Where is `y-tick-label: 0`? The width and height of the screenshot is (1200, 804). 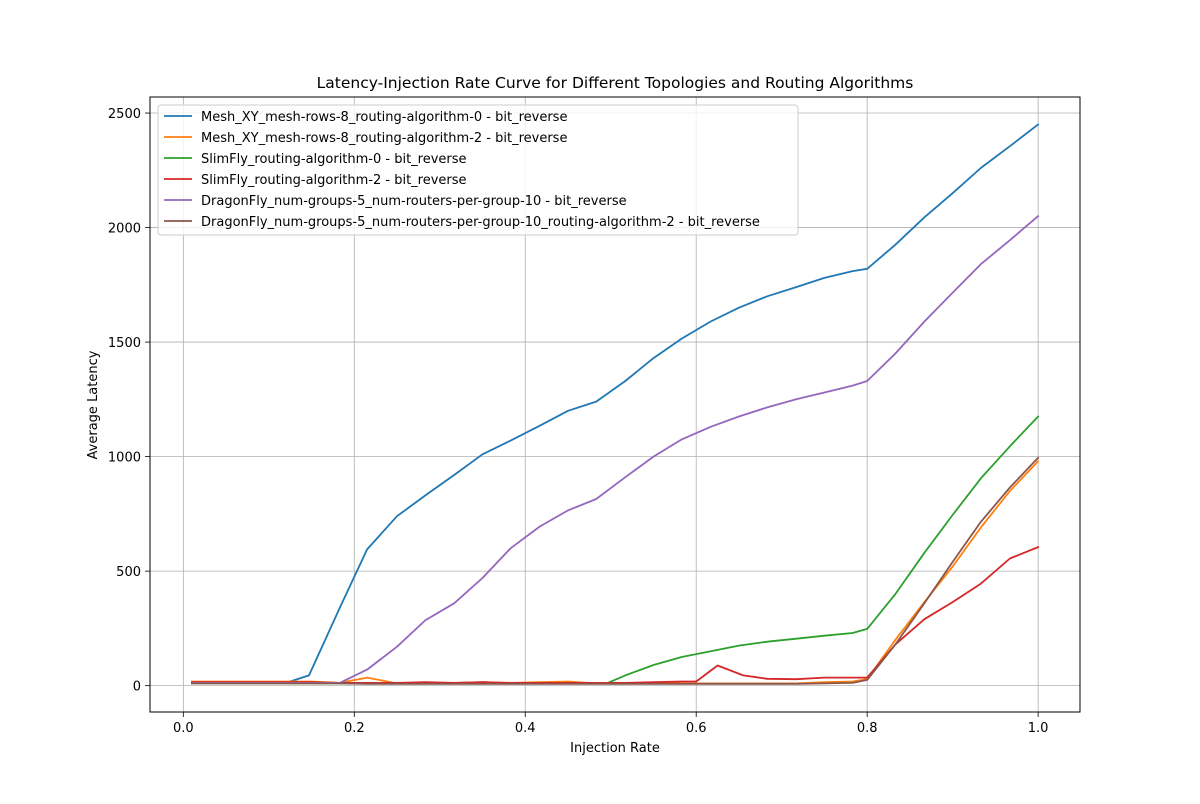
y-tick-label: 0 is located at coordinates (137, 687).